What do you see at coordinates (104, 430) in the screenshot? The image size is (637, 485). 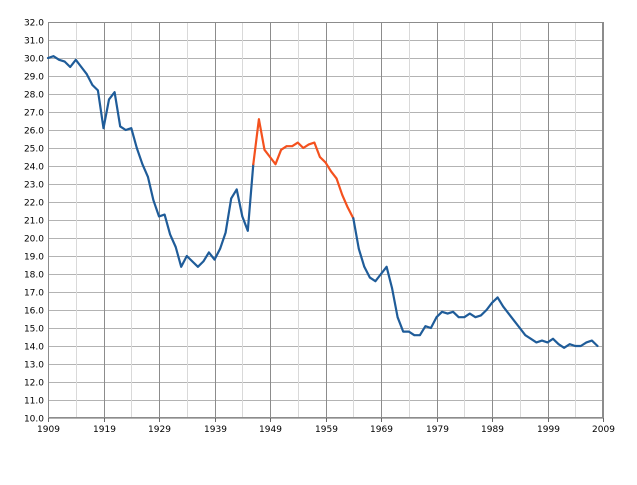 I see `x-tick-label: 1919` at bounding box center [104, 430].